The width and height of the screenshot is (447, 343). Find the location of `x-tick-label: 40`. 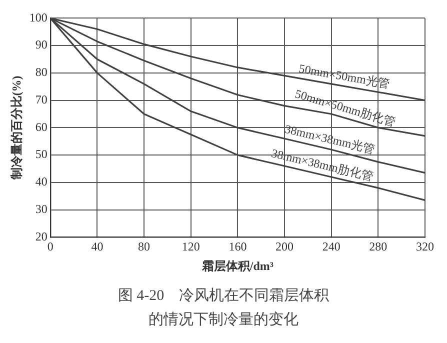

x-tick-label: 40 is located at coordinates (97, 247).